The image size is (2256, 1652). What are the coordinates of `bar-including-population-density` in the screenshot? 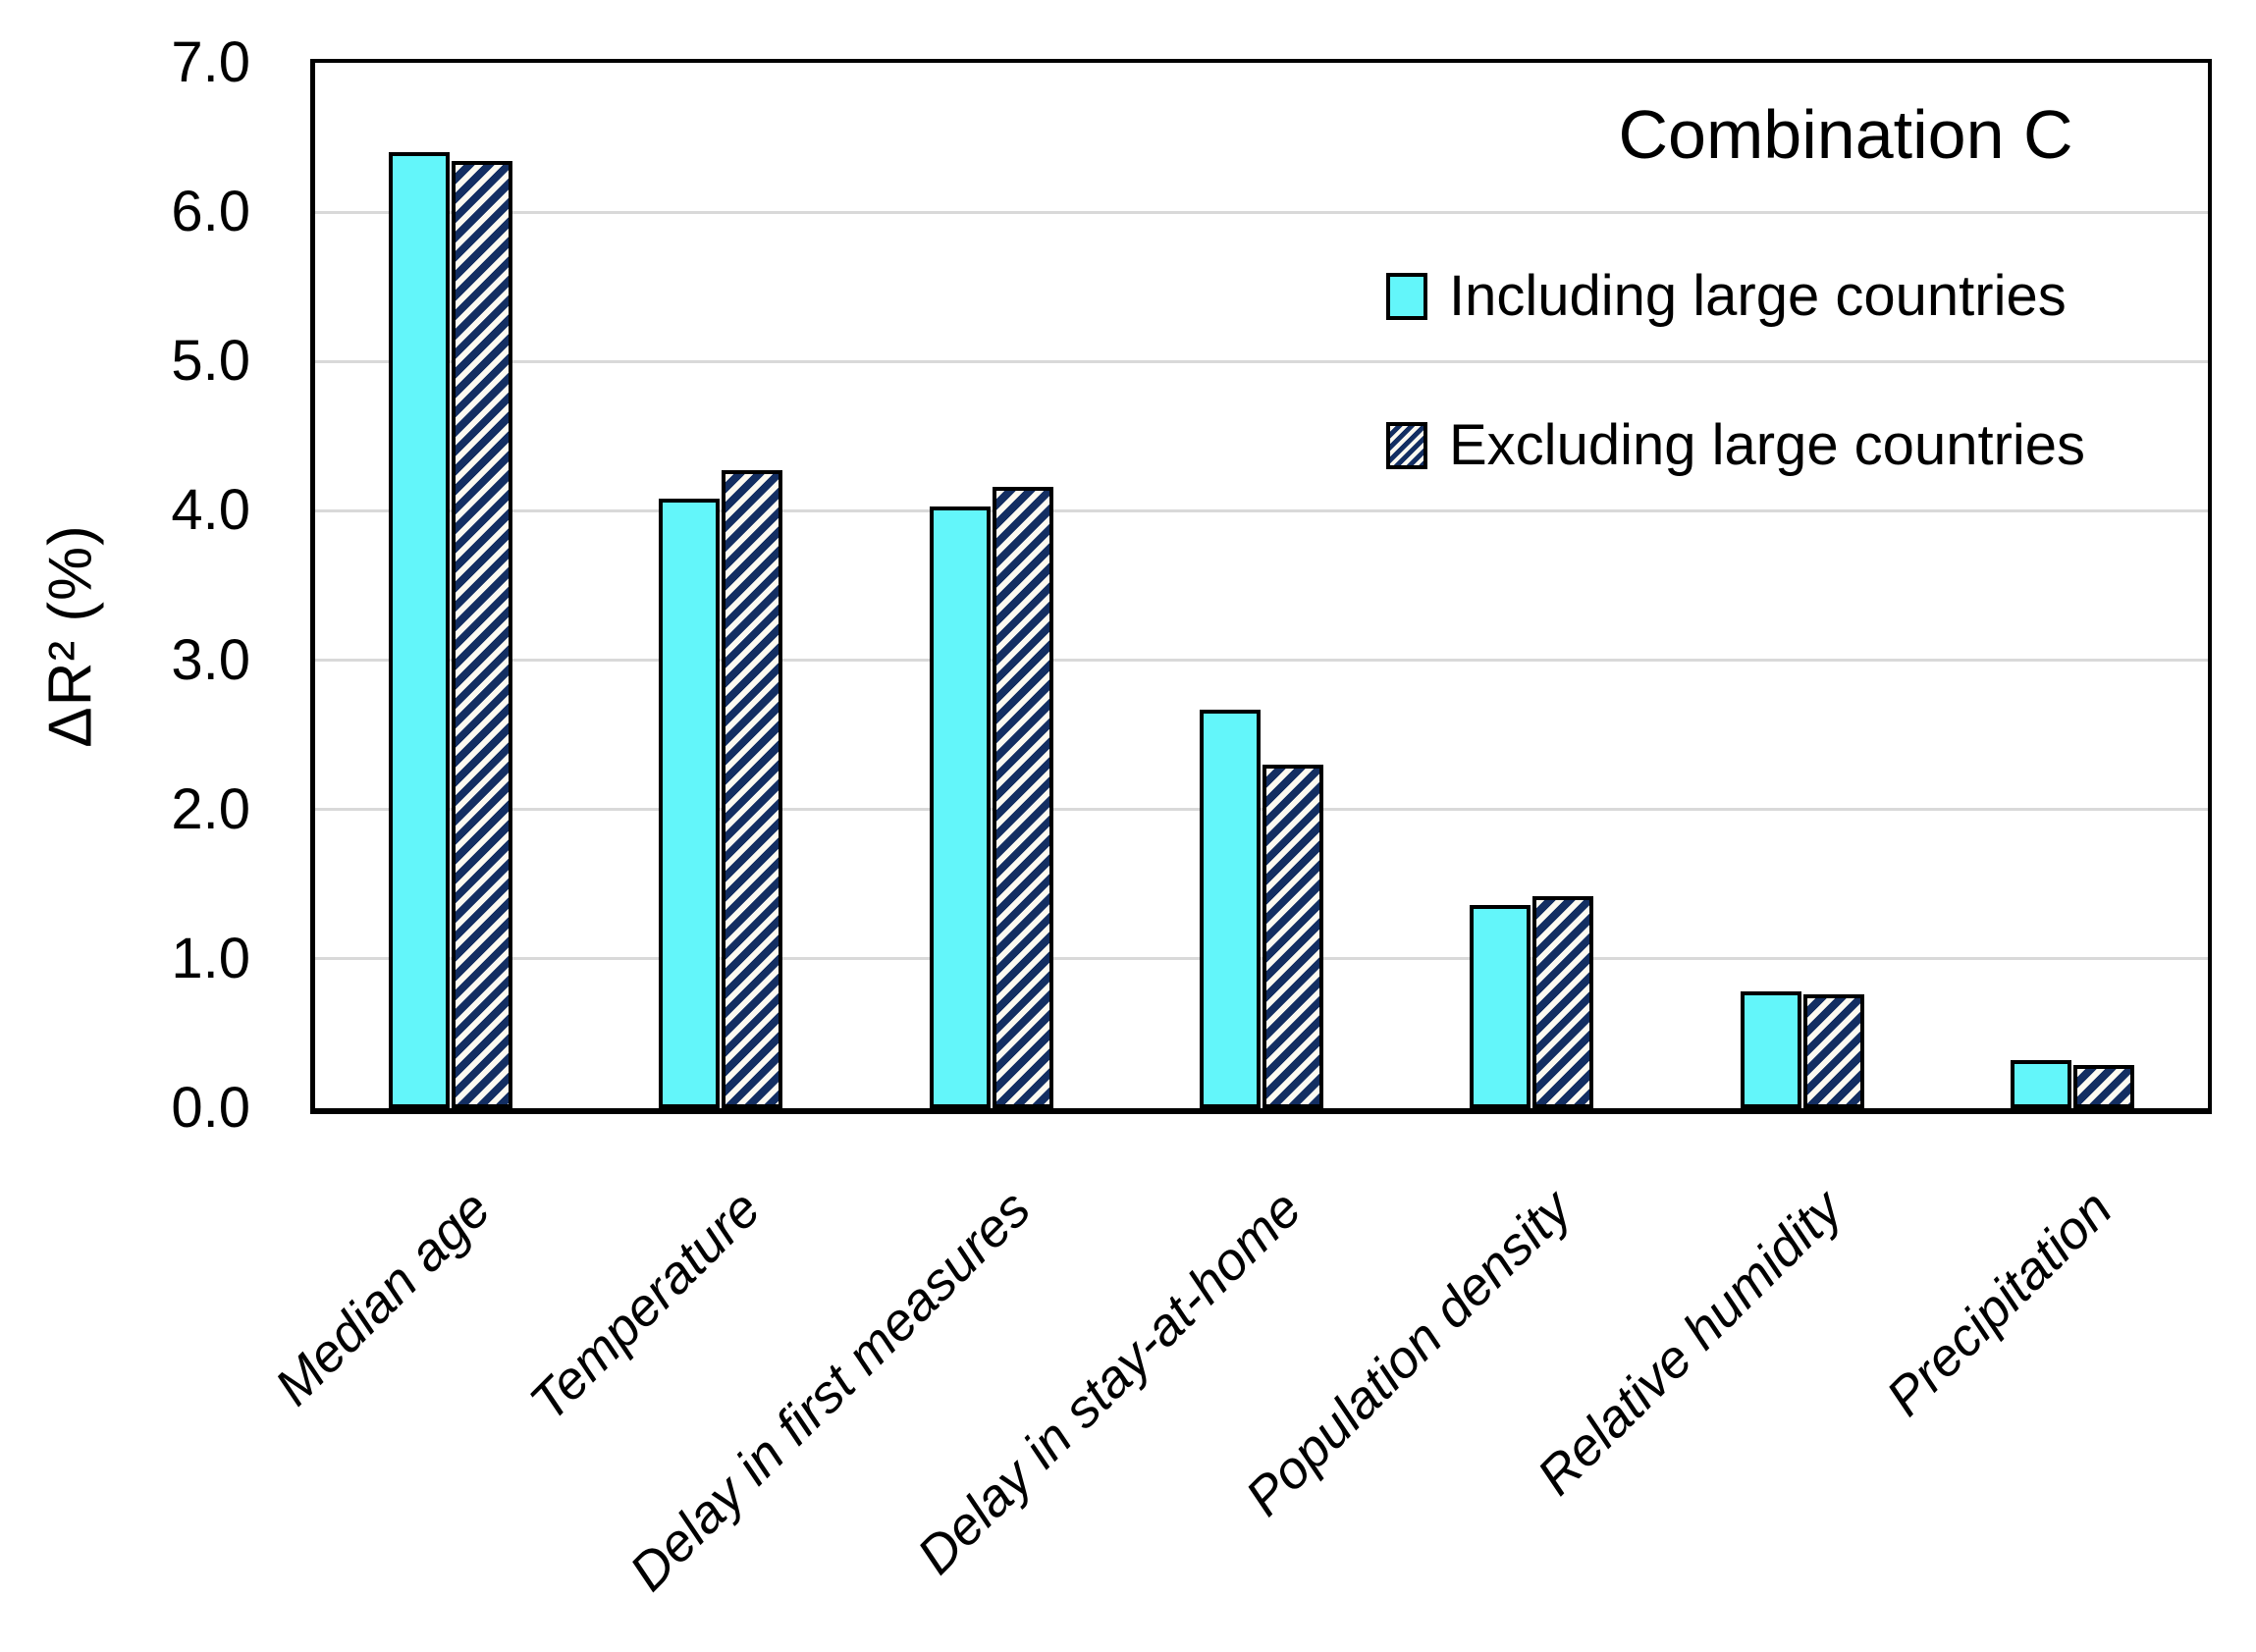 It's located at (1500, 1006).